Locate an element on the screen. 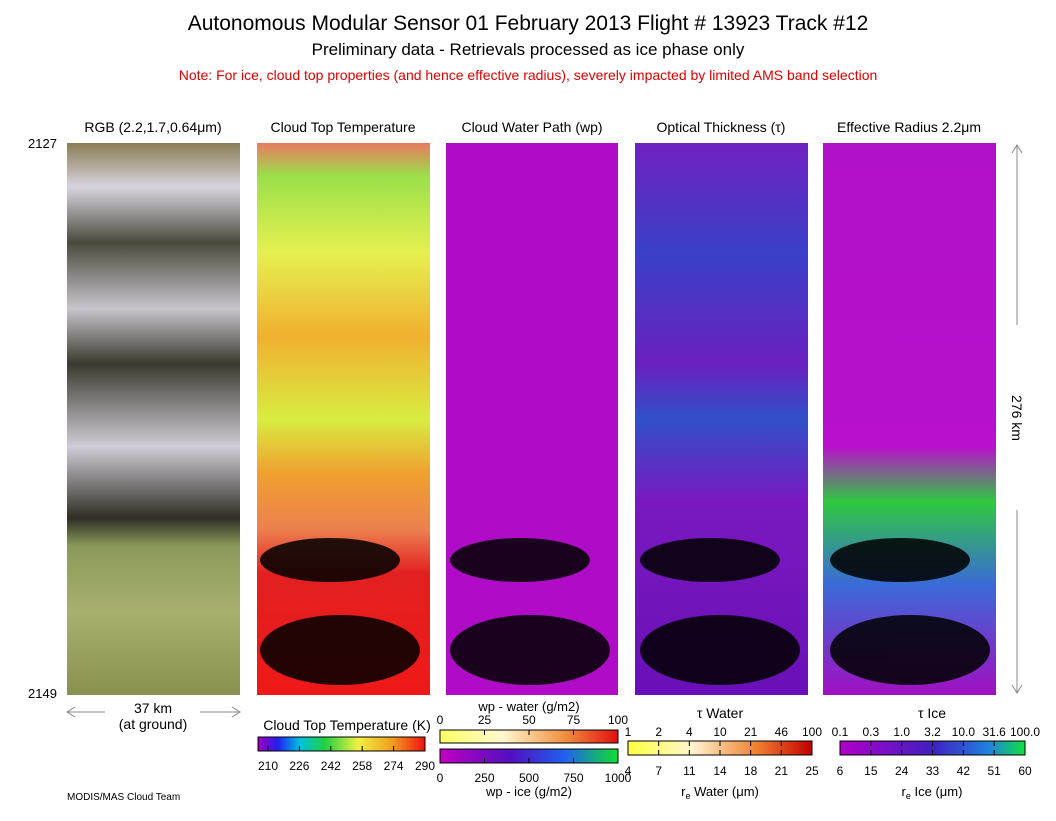 This screenshot has height=821, width=1056. panel-title: Optical Thickness (τ) is located at coordinates (721, 127).